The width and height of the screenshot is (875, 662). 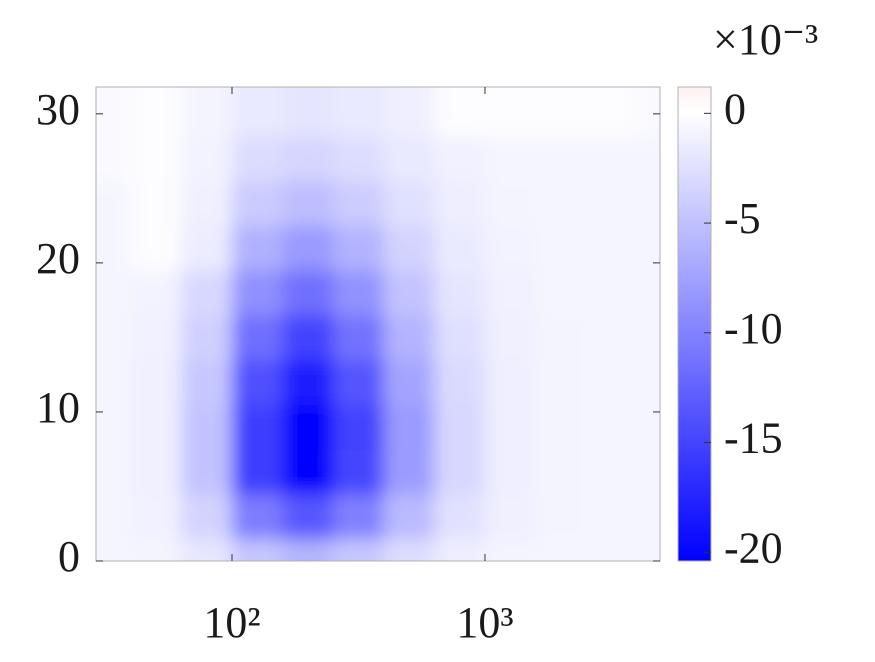 What do you see at coordinates (694, 324) in the screenshot?
I see `colorbar` at bounding box center [694, 324].